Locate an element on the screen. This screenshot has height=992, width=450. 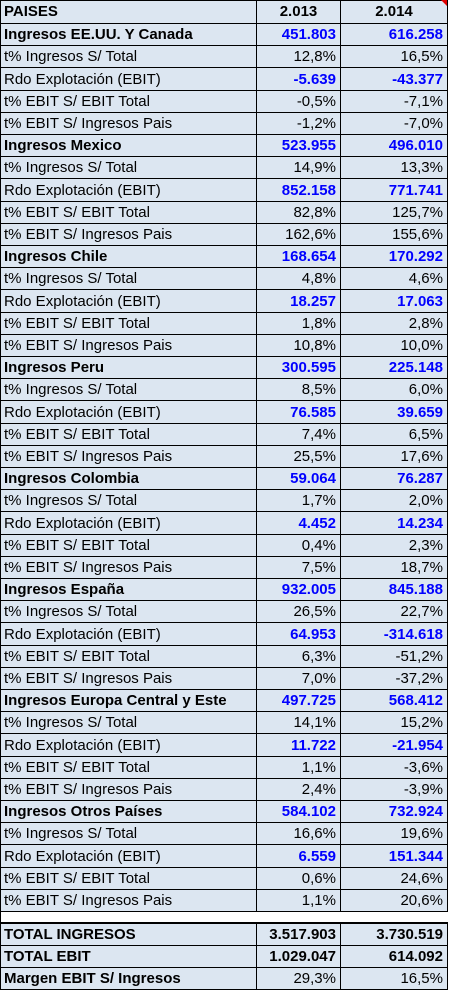
spacer-row is located at coordinates (224, 918).